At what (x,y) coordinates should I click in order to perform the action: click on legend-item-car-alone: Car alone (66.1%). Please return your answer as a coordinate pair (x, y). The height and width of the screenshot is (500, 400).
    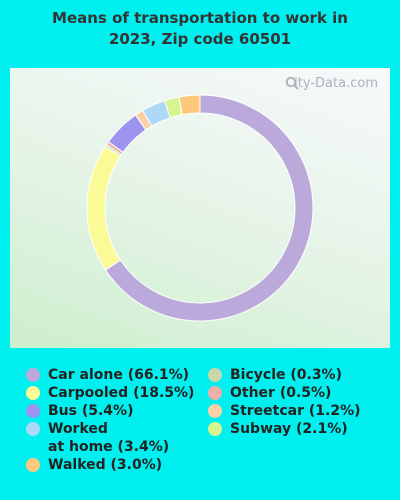
    Looking at the image, I should click on (110, 375).